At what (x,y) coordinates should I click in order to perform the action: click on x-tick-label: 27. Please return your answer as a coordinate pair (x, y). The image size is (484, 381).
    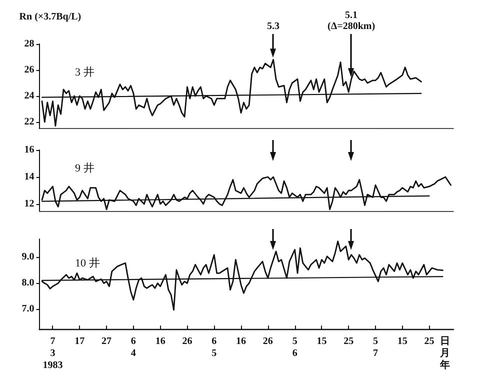
    Looking at the image, I should click on (107, 342).